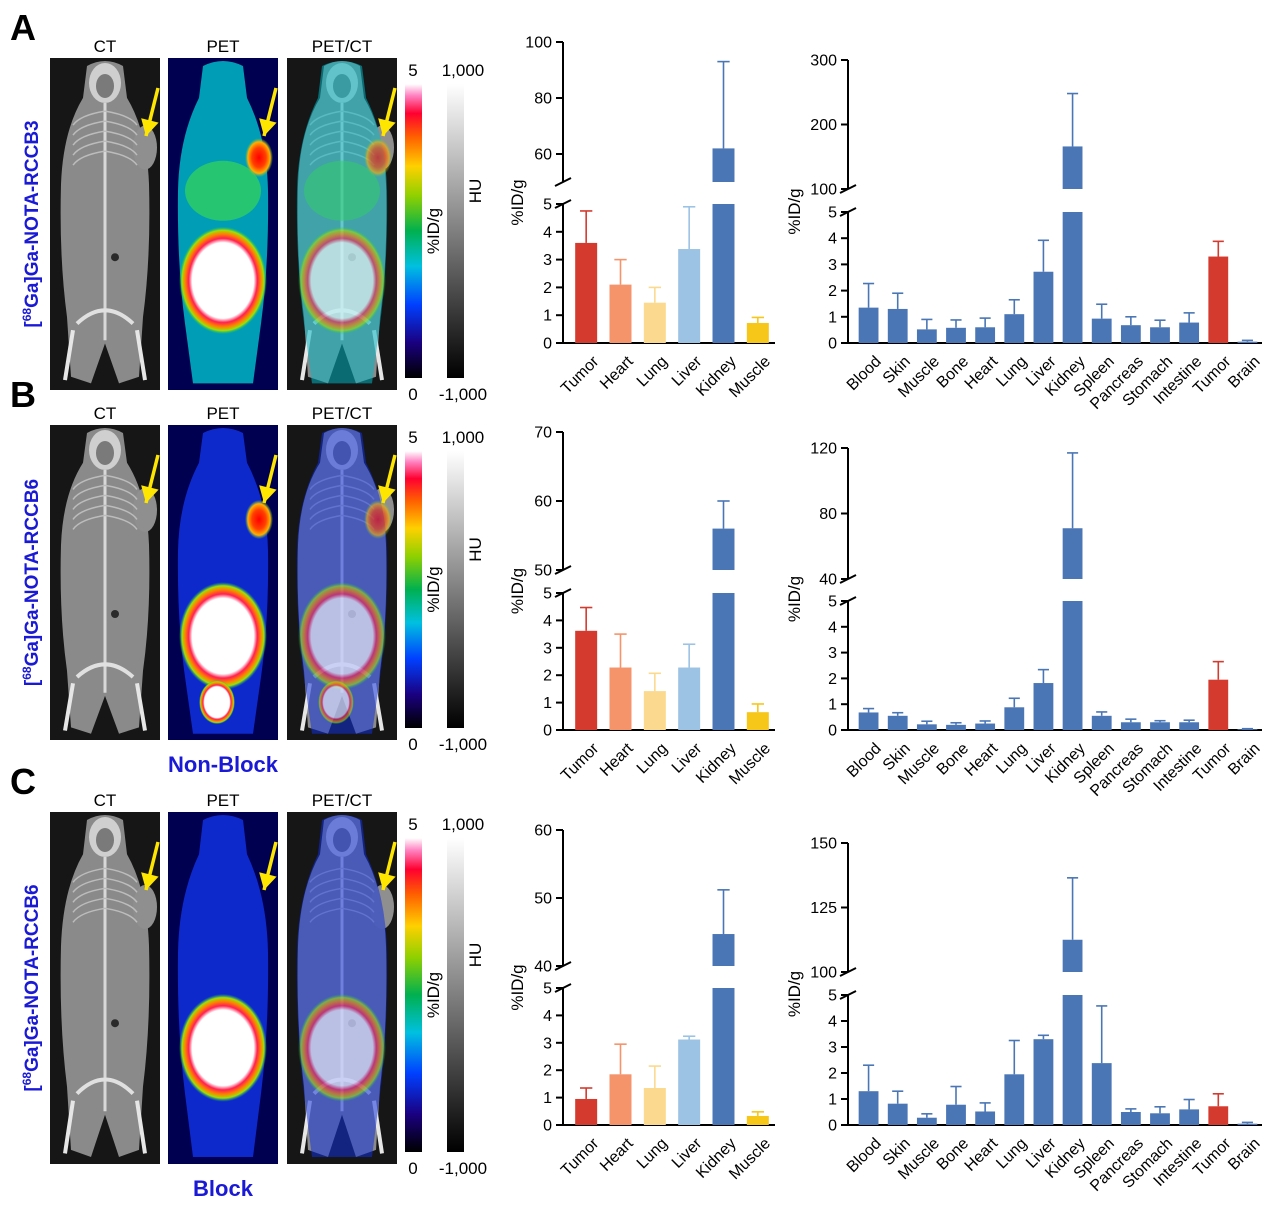  What do you see at coordinates (105, 224) in the screenshot?
I see `ct-image` at bounding box center [105, 224].